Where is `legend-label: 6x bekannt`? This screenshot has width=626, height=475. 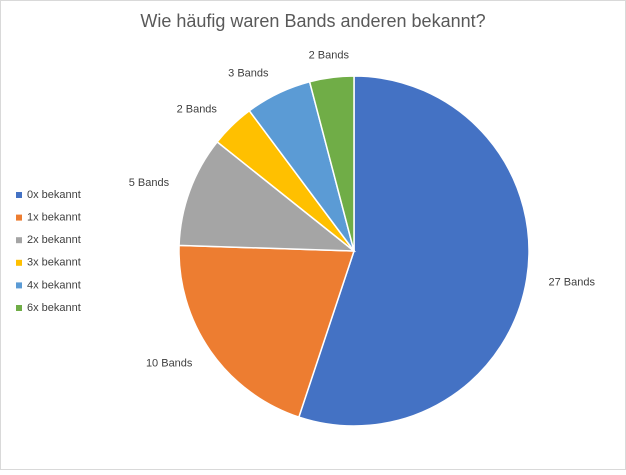 legend-label: 6x bekannt is located at coordinates (54, 308).